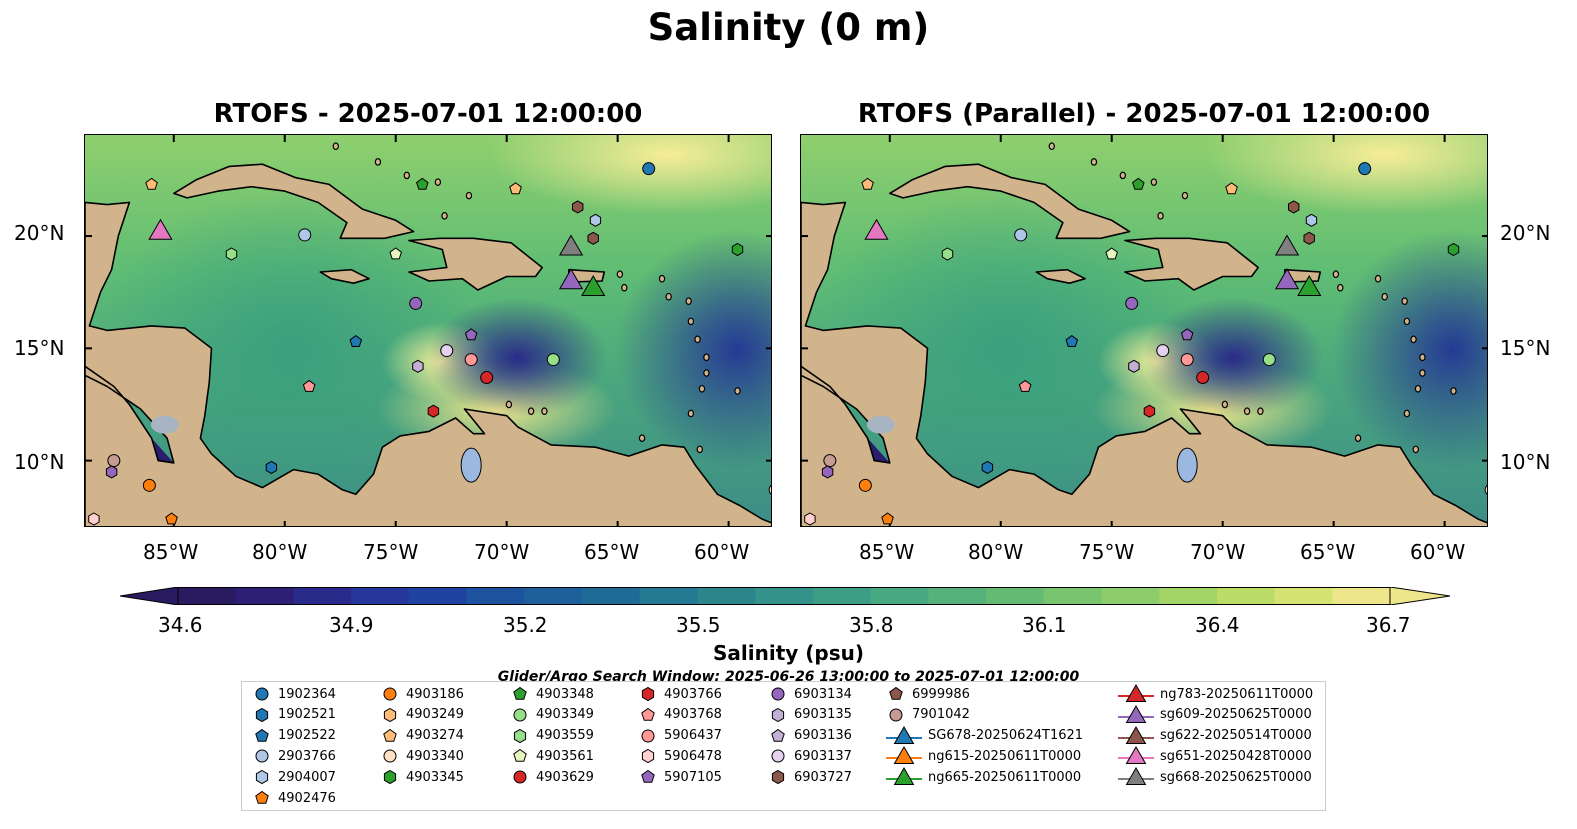 The width and height of the screenshot is (1577, 829). I want to click on legend-label: 4903345, so click(435, 777).